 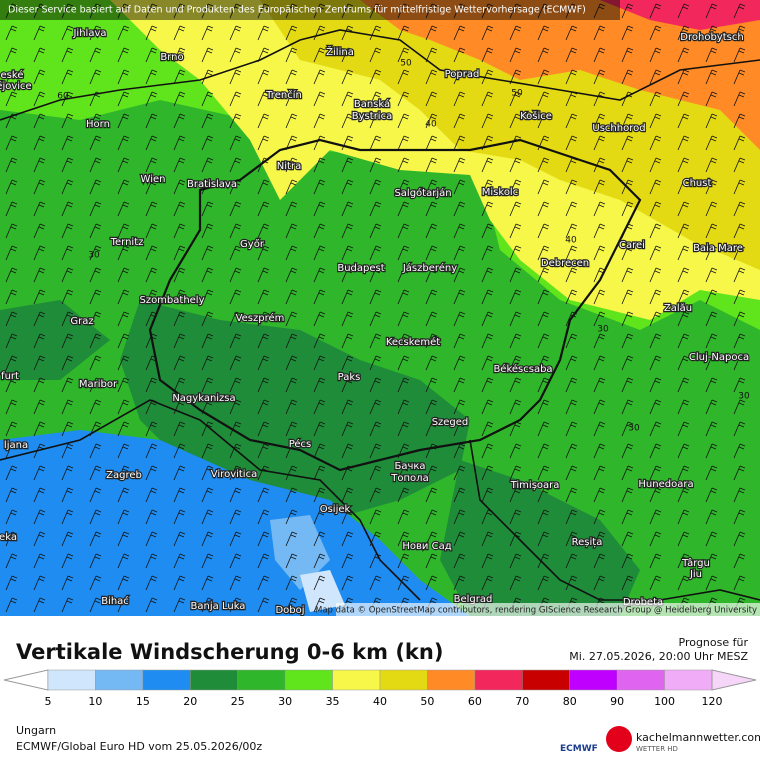 What do you see at coordinates (536, 116) in the screenshot?
I see `city-label: Košice` at bounding box center [536, 116].